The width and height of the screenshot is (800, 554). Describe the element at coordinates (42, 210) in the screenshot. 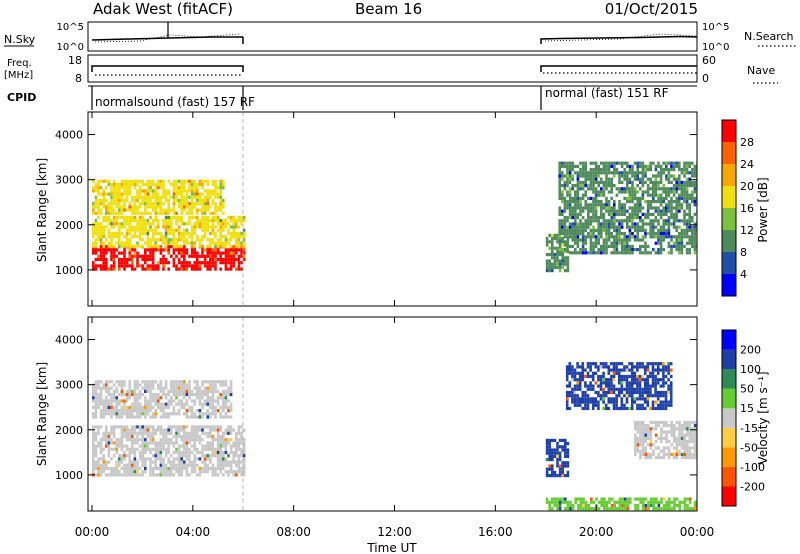

I see `power-ylabel: Slant Range [km]` at that location.